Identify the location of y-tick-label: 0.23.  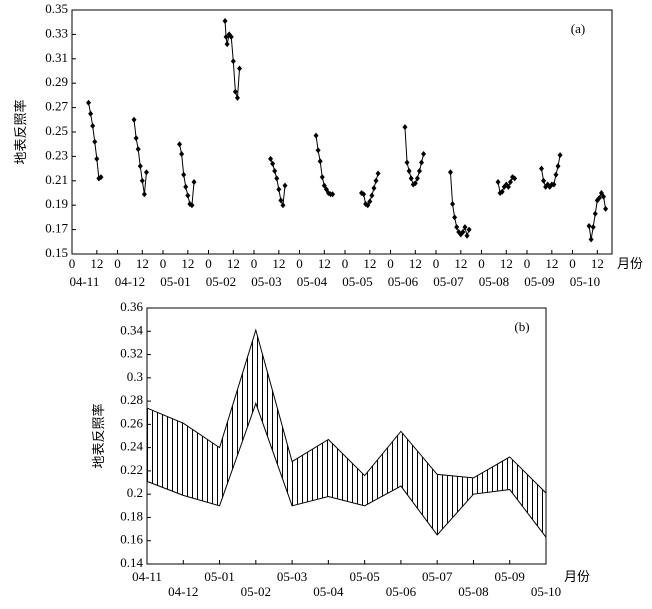
(56, 154).